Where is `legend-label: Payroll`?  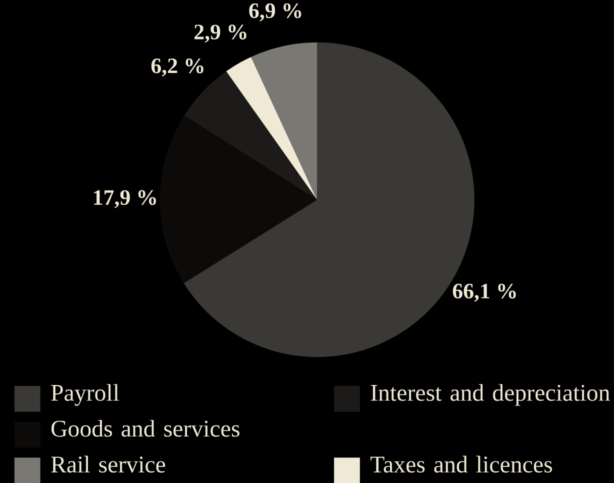 legend-label: Payroll is located at coordinates (85, 395).